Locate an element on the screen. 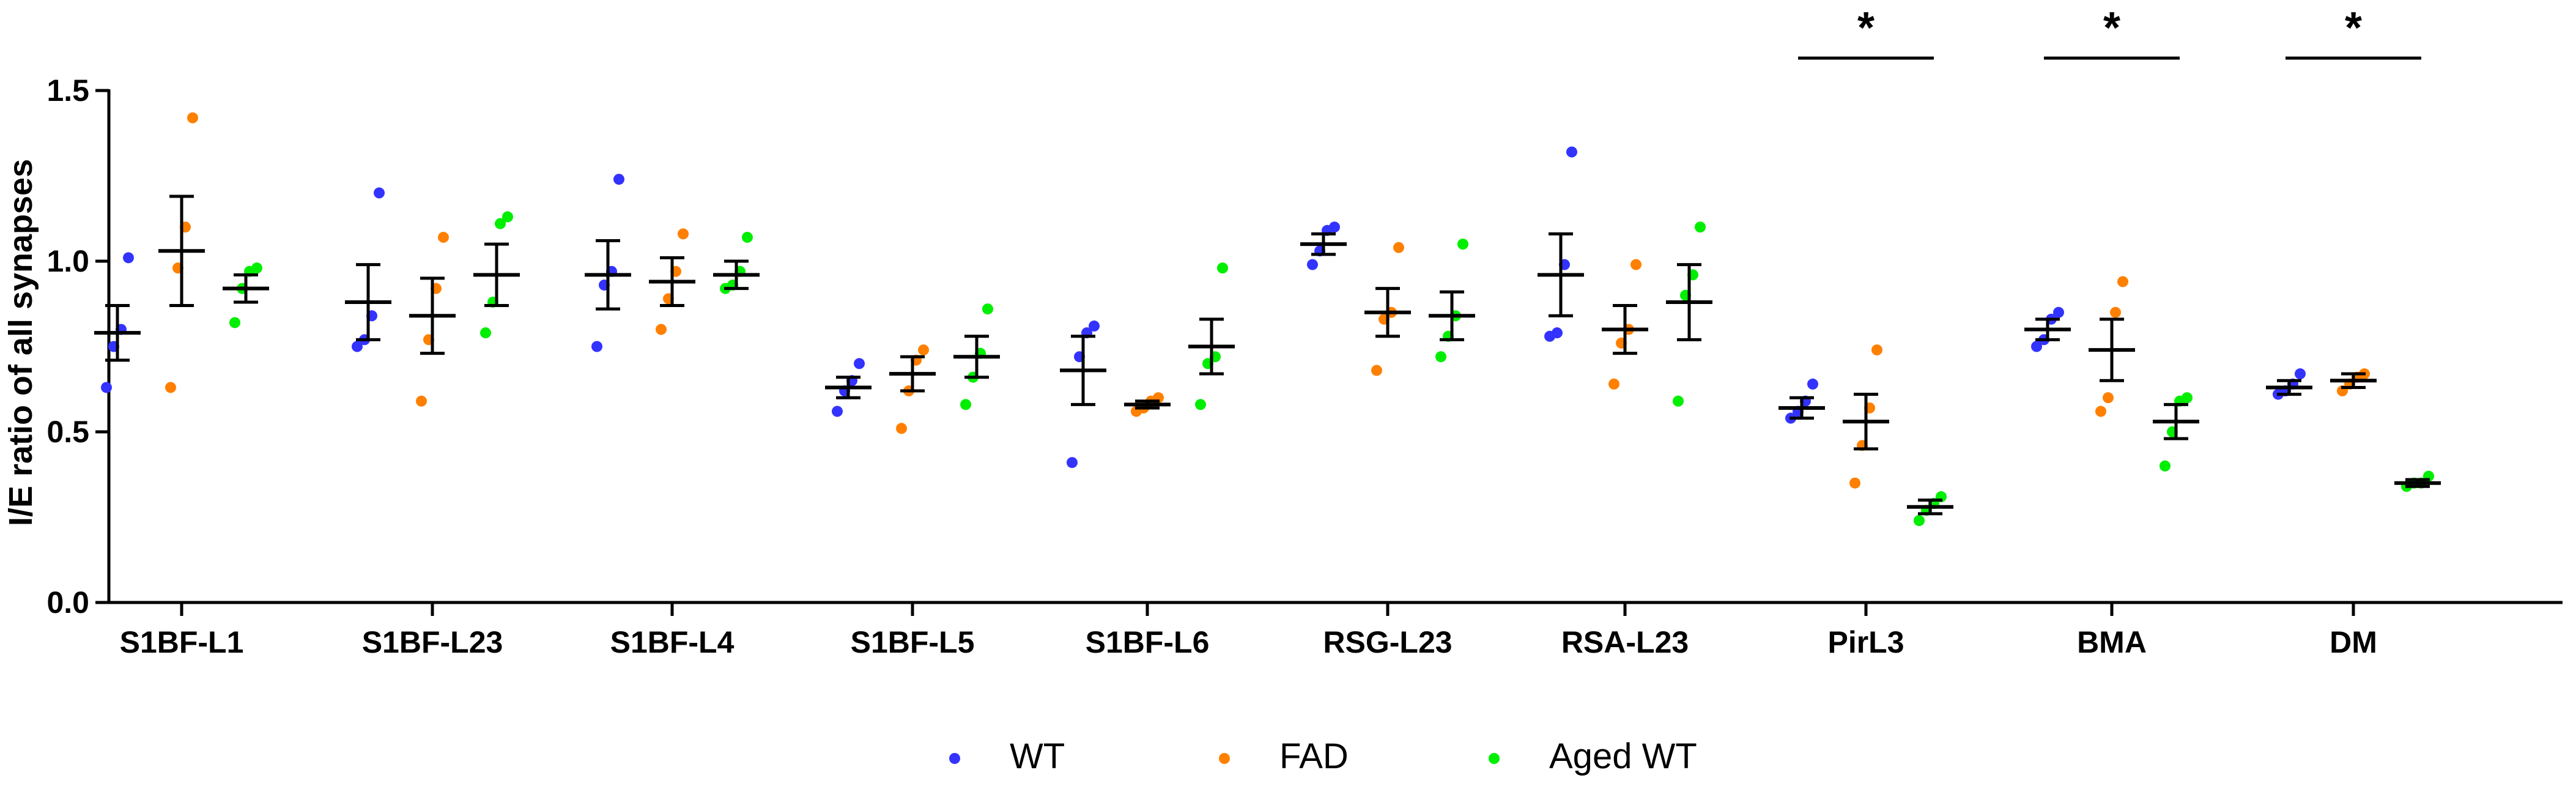  category-label: PirL3 is located at coordinates (1865, 642).